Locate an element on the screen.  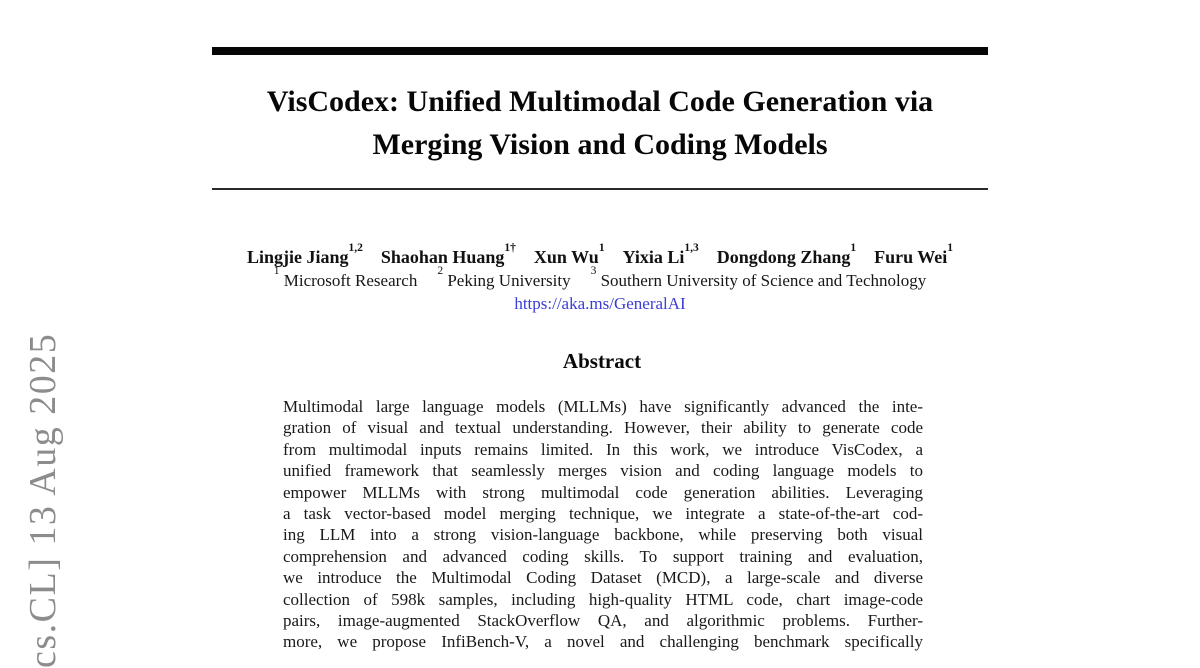
author-name: Shaohan Huang is located at coordinates (442, 257).